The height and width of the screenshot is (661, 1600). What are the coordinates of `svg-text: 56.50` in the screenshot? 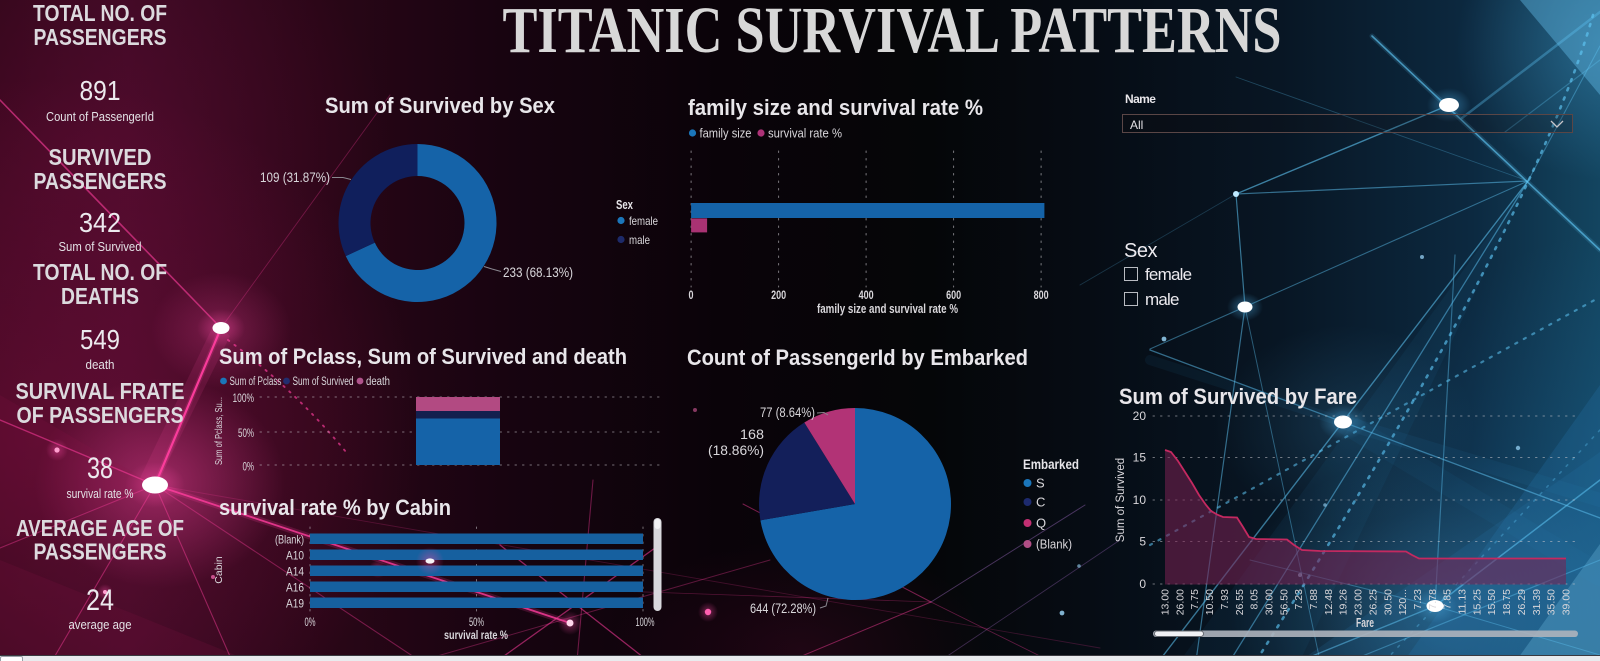 It's located at (1284, 602).